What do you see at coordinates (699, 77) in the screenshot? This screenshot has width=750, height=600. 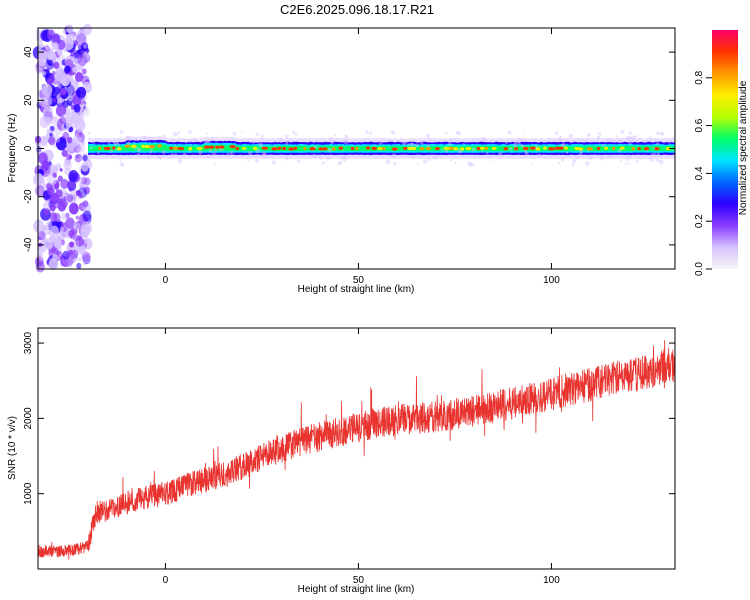 I see `colorbar-tick-label: 0.8` at bounding box center [699, 77].